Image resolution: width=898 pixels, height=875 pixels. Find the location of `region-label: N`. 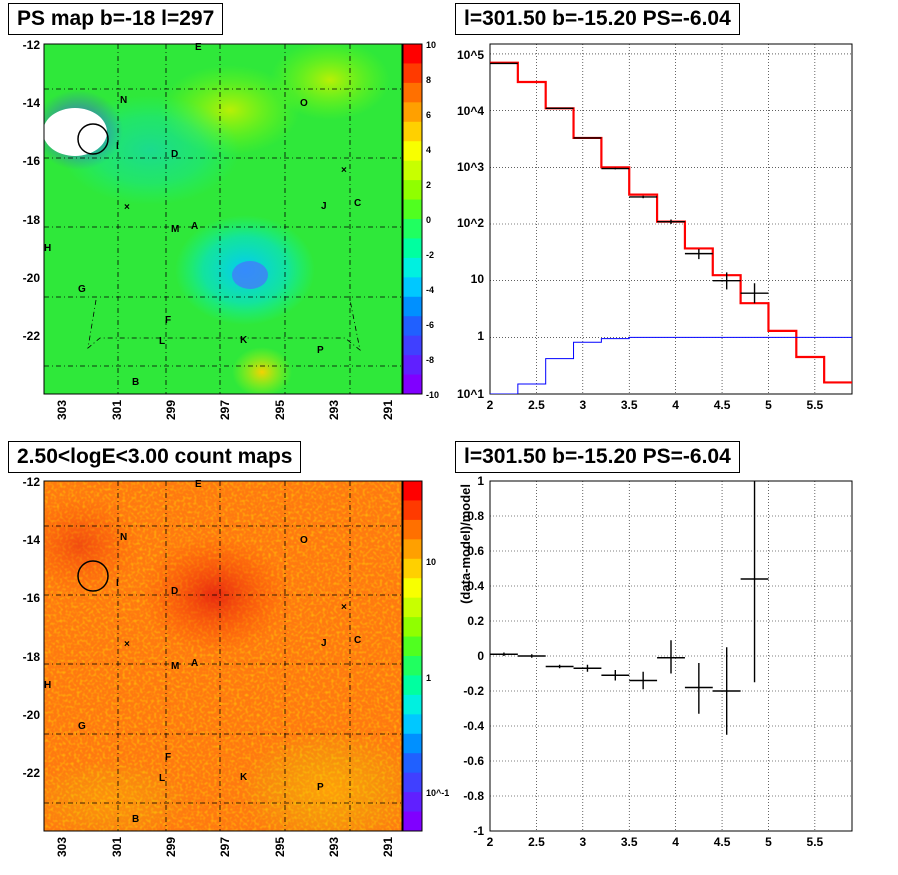

region-label: N is located at coordinates (123, 100).